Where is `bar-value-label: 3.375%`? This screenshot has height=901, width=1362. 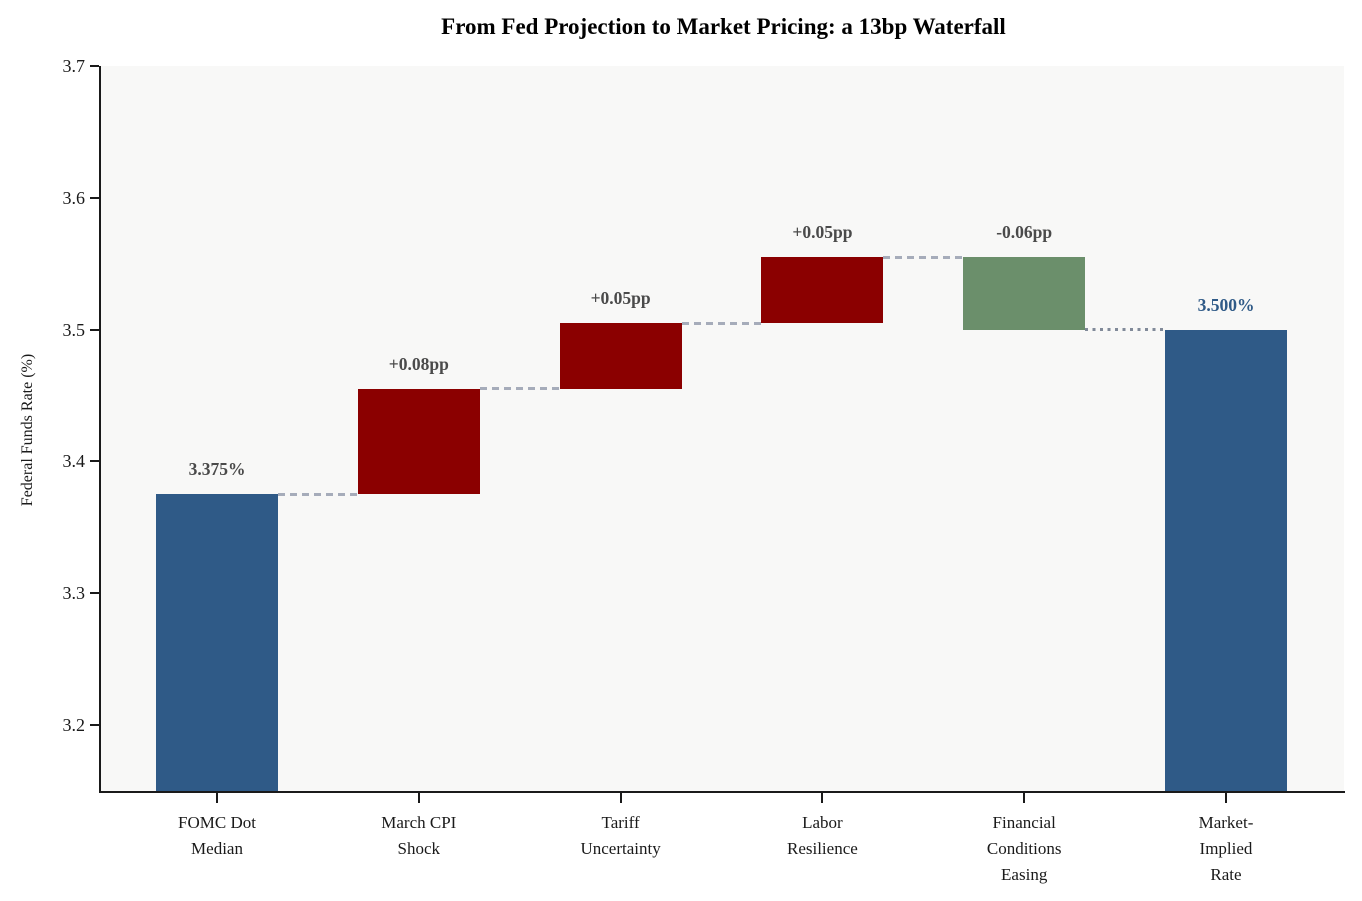
bar-value-label: 3.375% is located at coordinates (217, 469).